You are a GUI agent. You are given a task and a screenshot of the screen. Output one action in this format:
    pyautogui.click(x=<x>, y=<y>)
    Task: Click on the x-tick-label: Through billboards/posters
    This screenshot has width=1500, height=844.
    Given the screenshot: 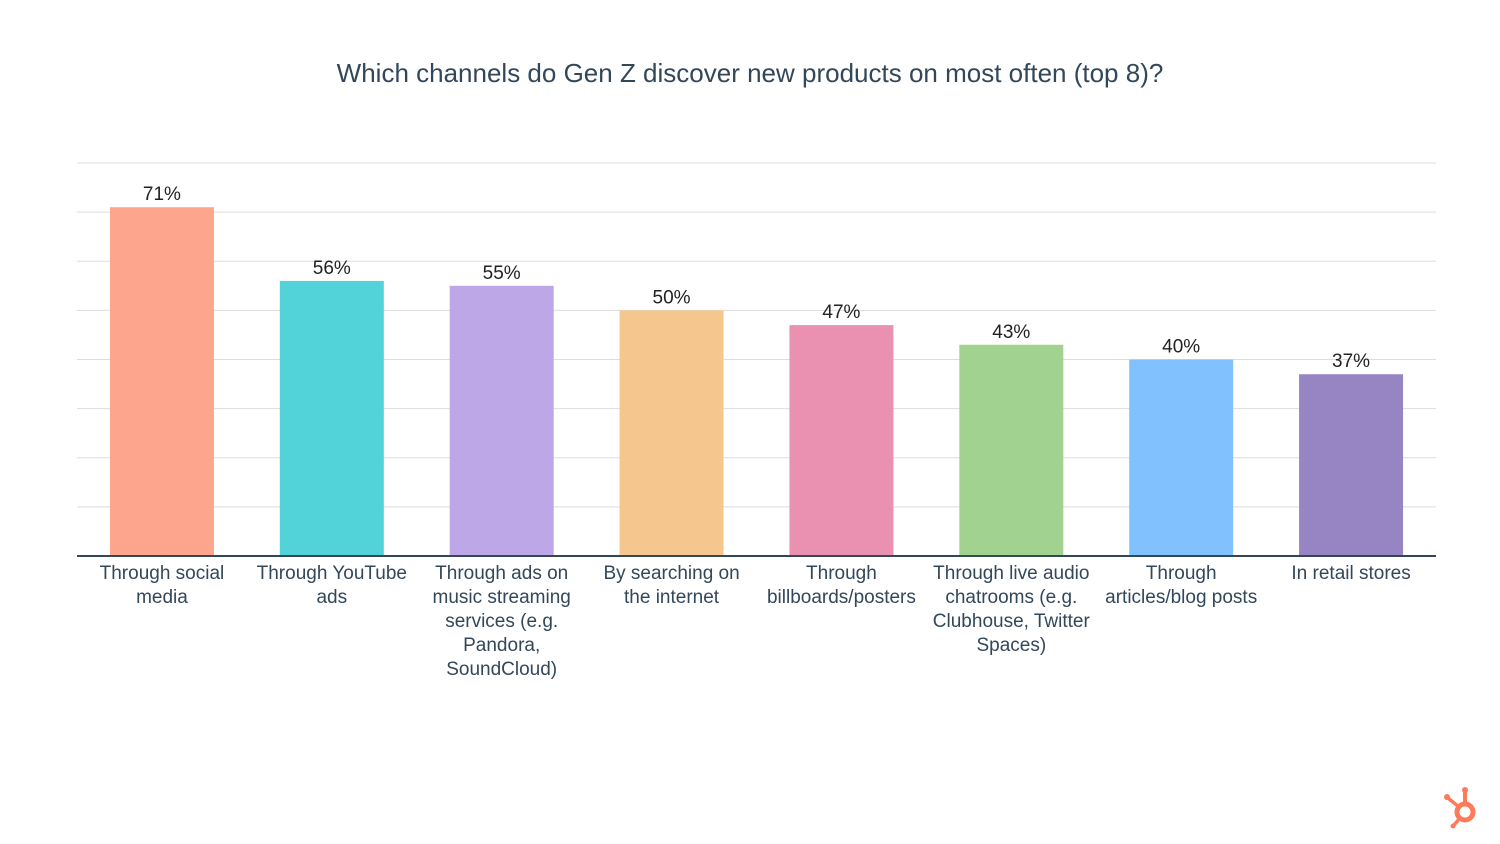 What is the action you would take?
    pyautogui.click(x=841, y=585)
    